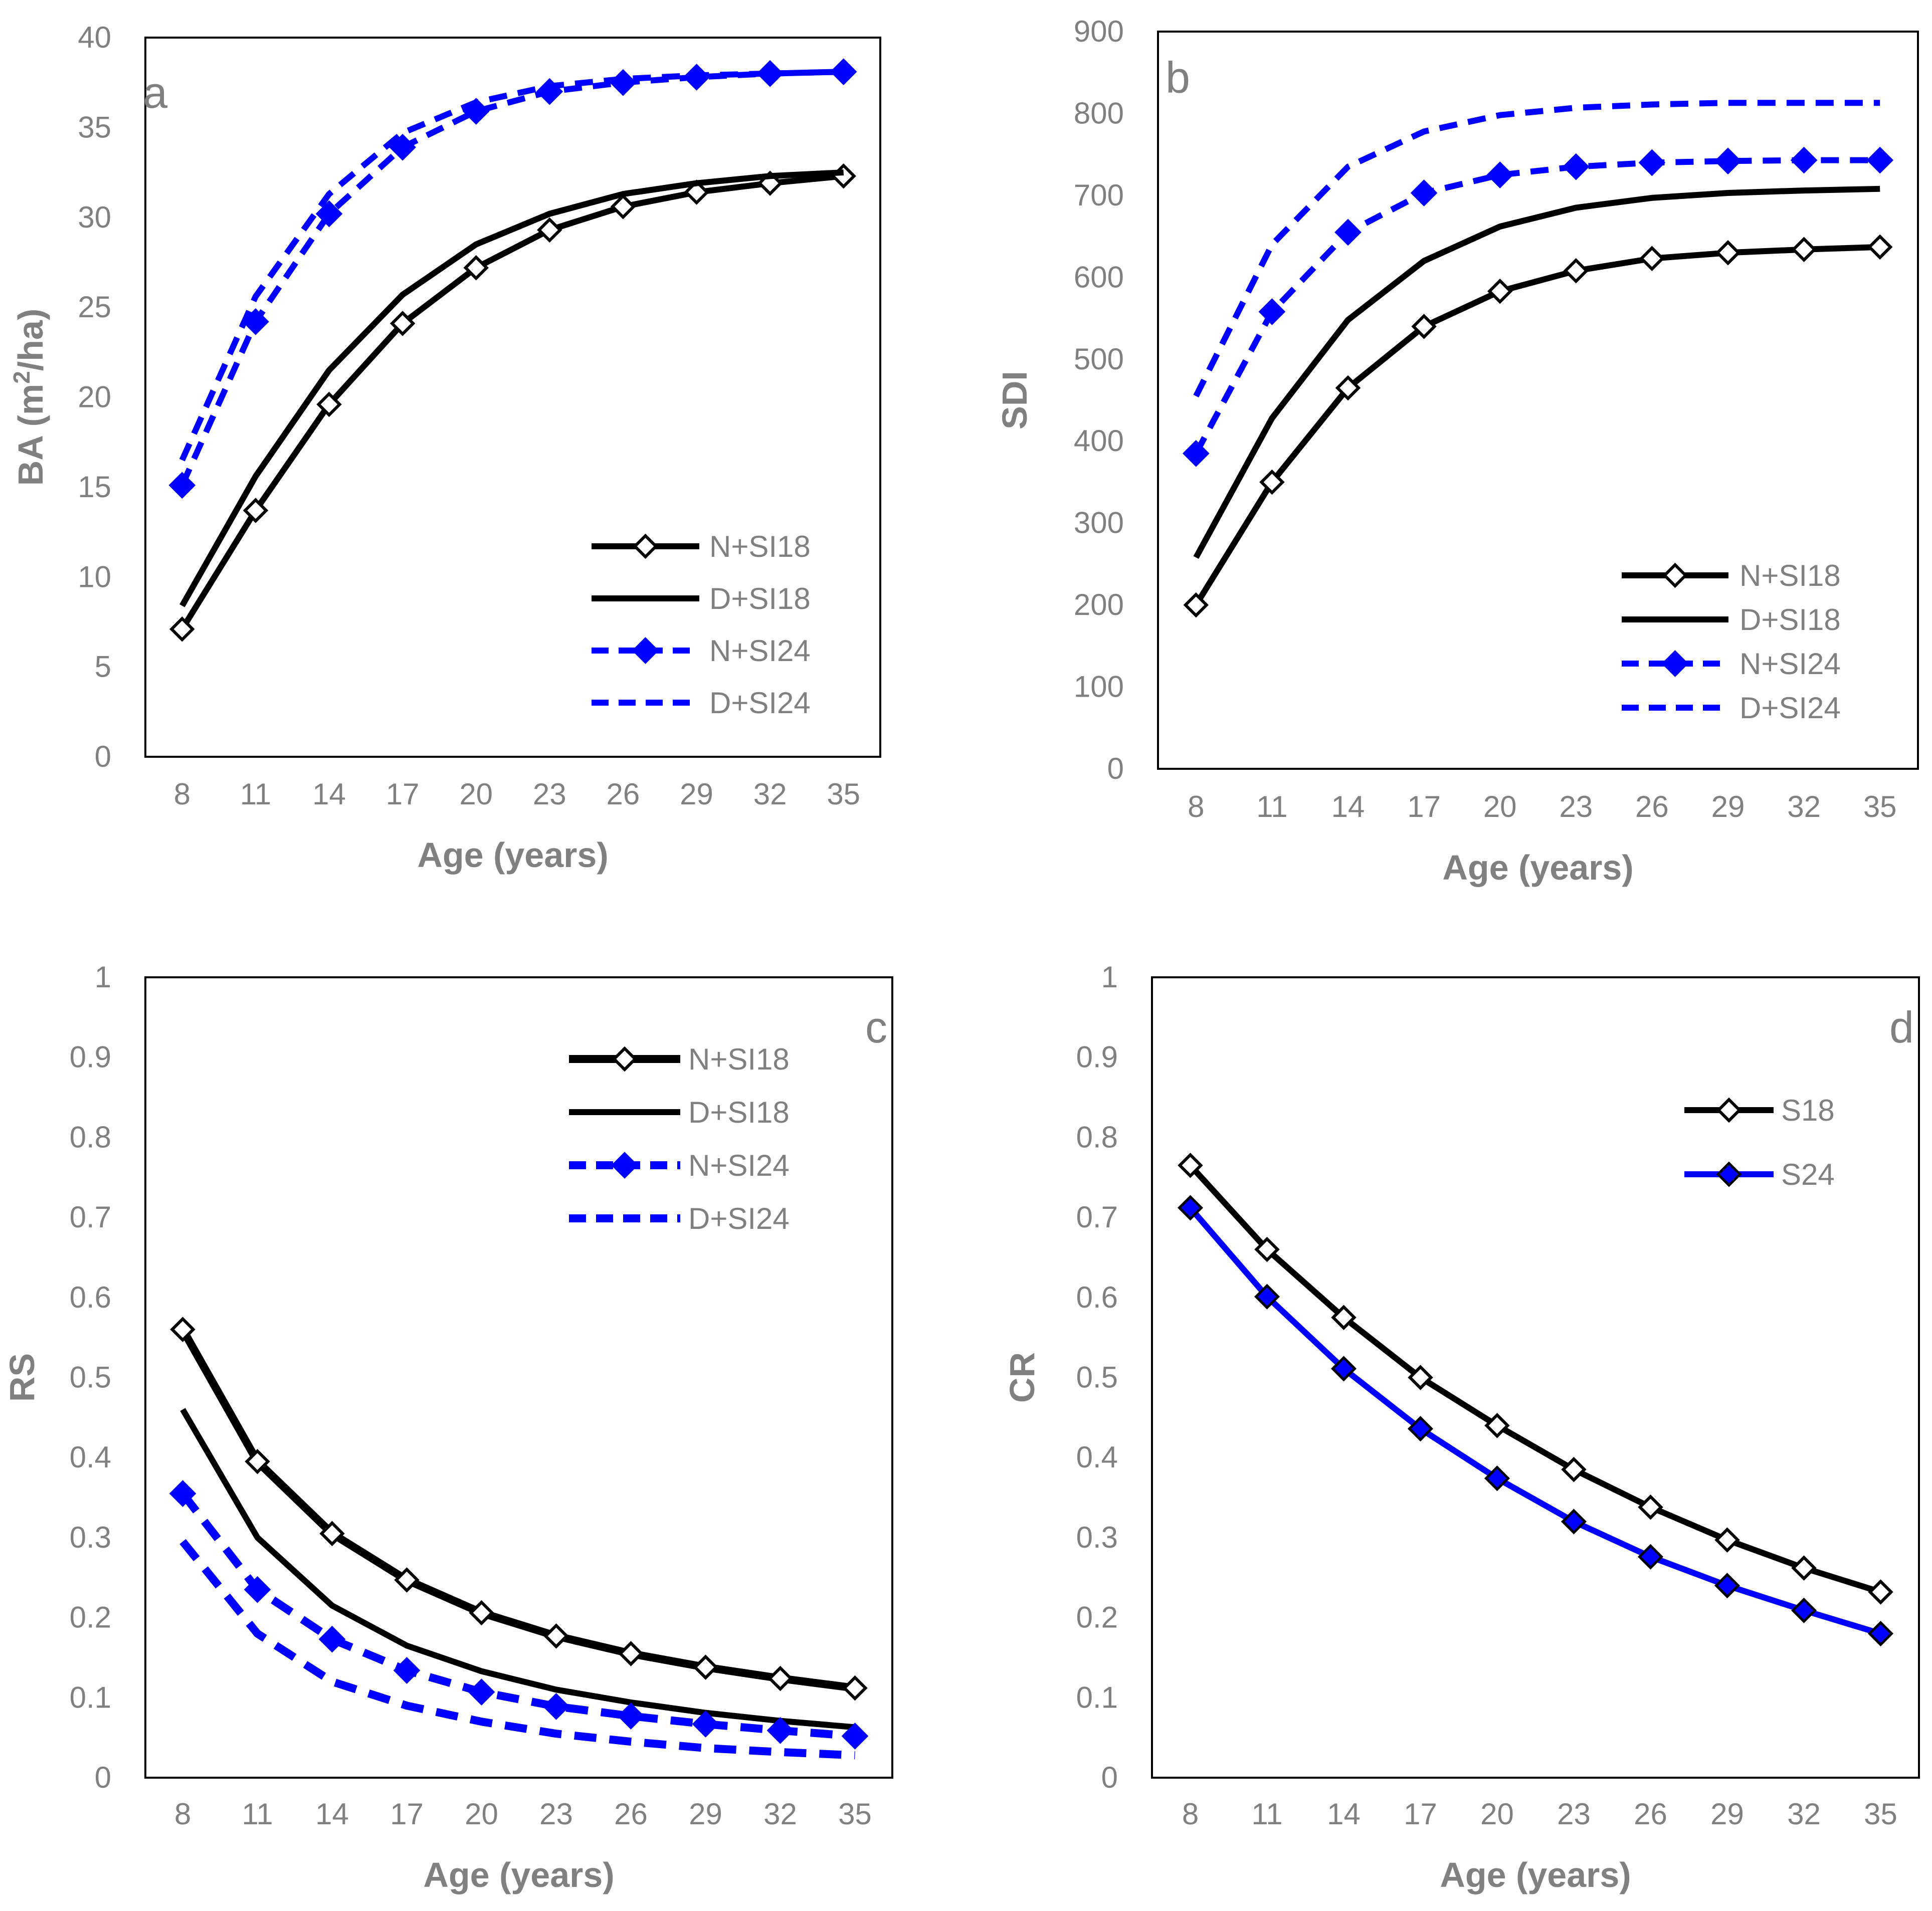  Describe the element at coordinates (1271, 807) in the screenshot. I see `x-tick-label: 11` at that location.